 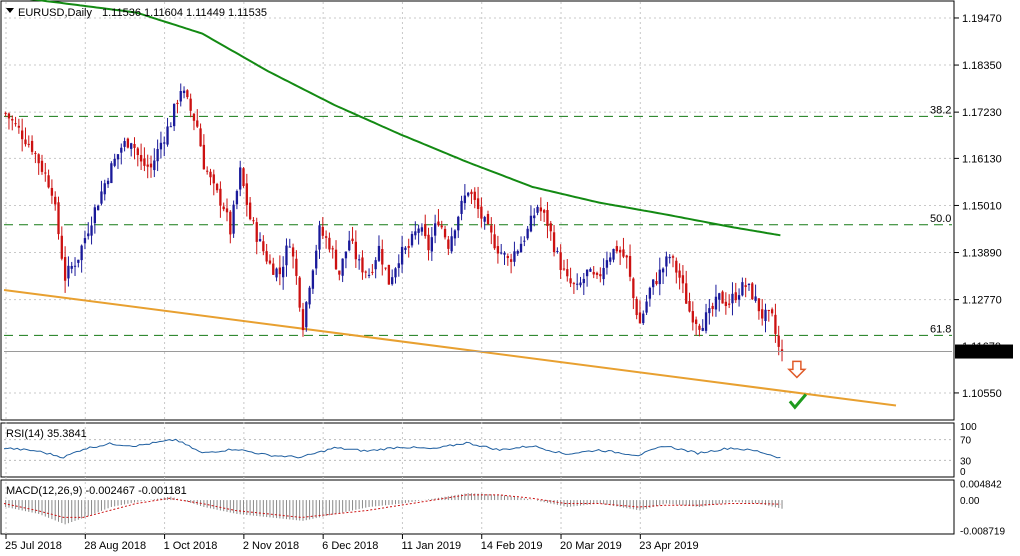 What do you see at coordinates (184, 13) in the screenshot?
I see `ohlc-values: 1.11536 1.11604 1.11449 1.11535` at bounding box center [184, 13].